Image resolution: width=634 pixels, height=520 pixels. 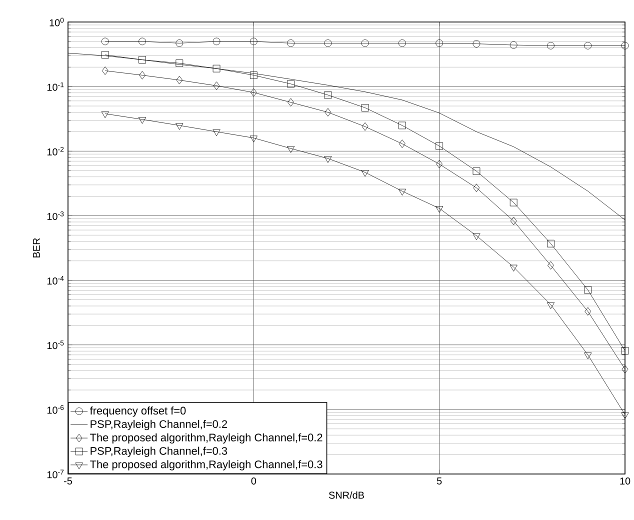 I want to click on y-tick-label: 10$^{-7}$, so click(x=55, y=474).